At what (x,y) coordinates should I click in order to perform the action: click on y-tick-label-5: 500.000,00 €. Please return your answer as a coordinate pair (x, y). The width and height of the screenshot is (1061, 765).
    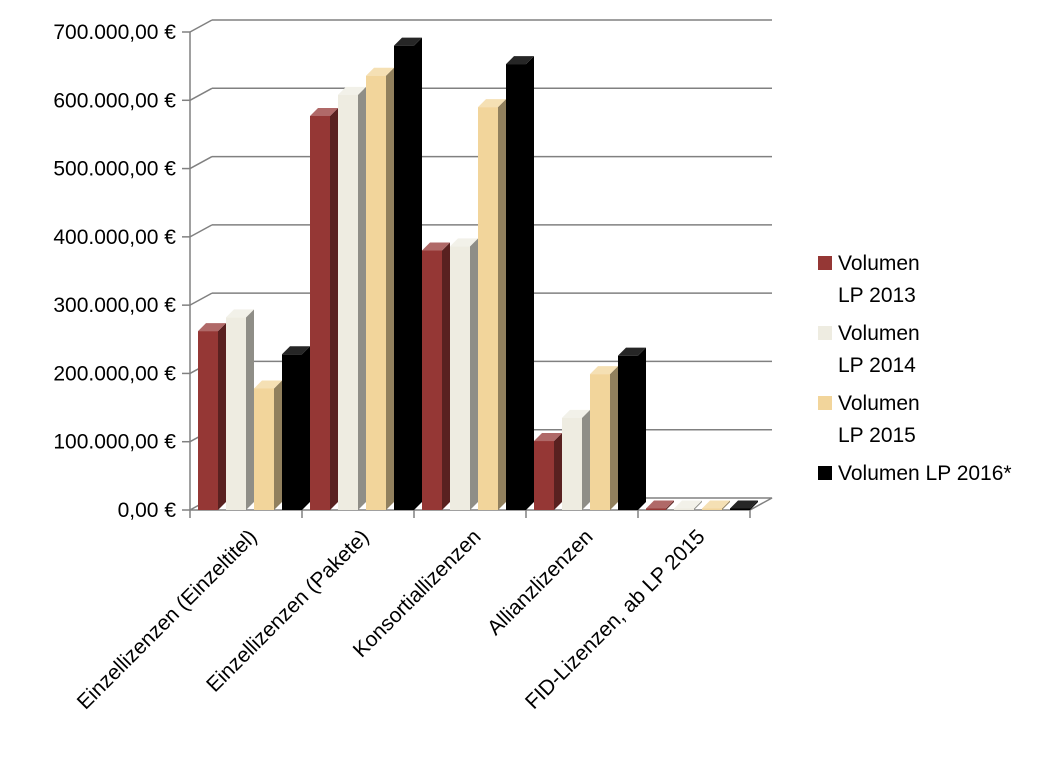
    Looking at the image, I should click on (114, 169).